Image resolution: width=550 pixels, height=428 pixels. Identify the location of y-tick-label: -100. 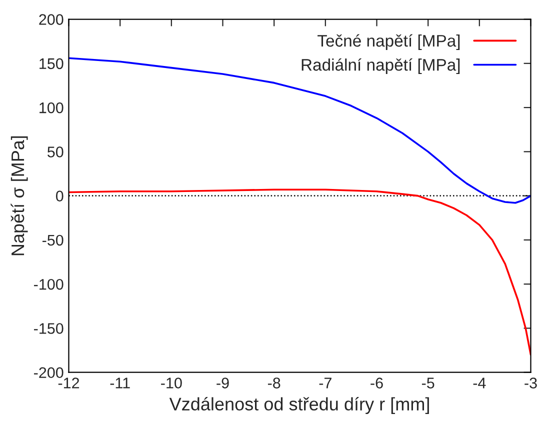
(49, 284).